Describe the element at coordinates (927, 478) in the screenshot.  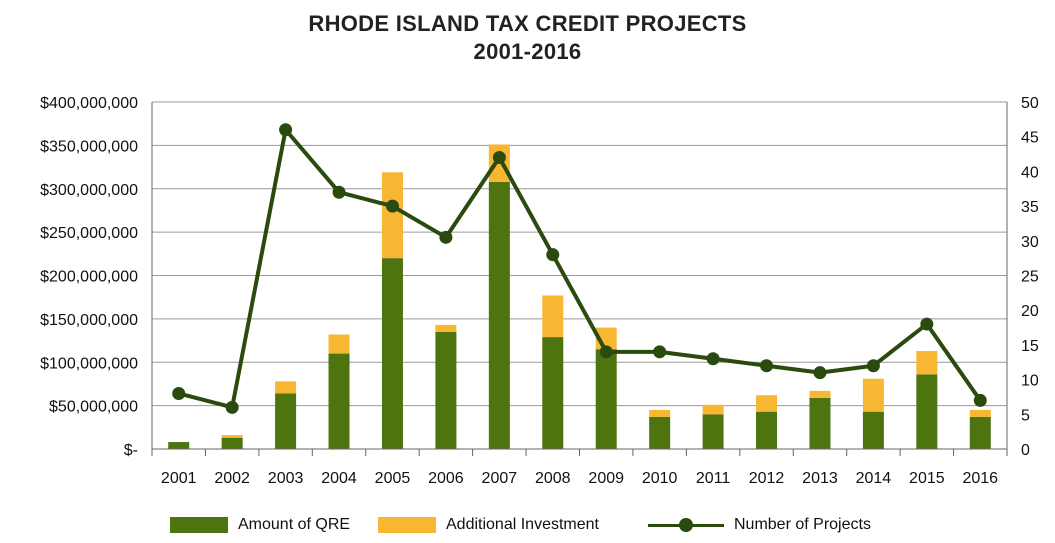
I see `x-tick-label: 2015` at that location.